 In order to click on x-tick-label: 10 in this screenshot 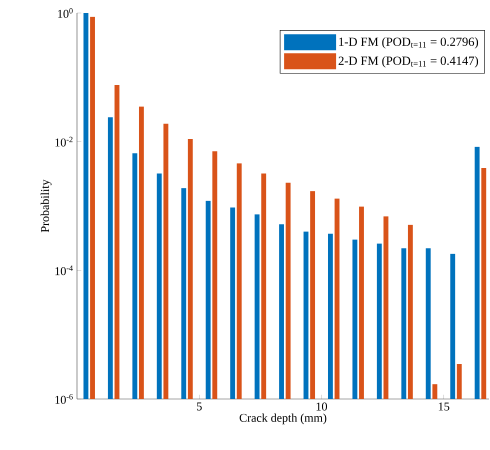, I will do `click(322, 406)`.